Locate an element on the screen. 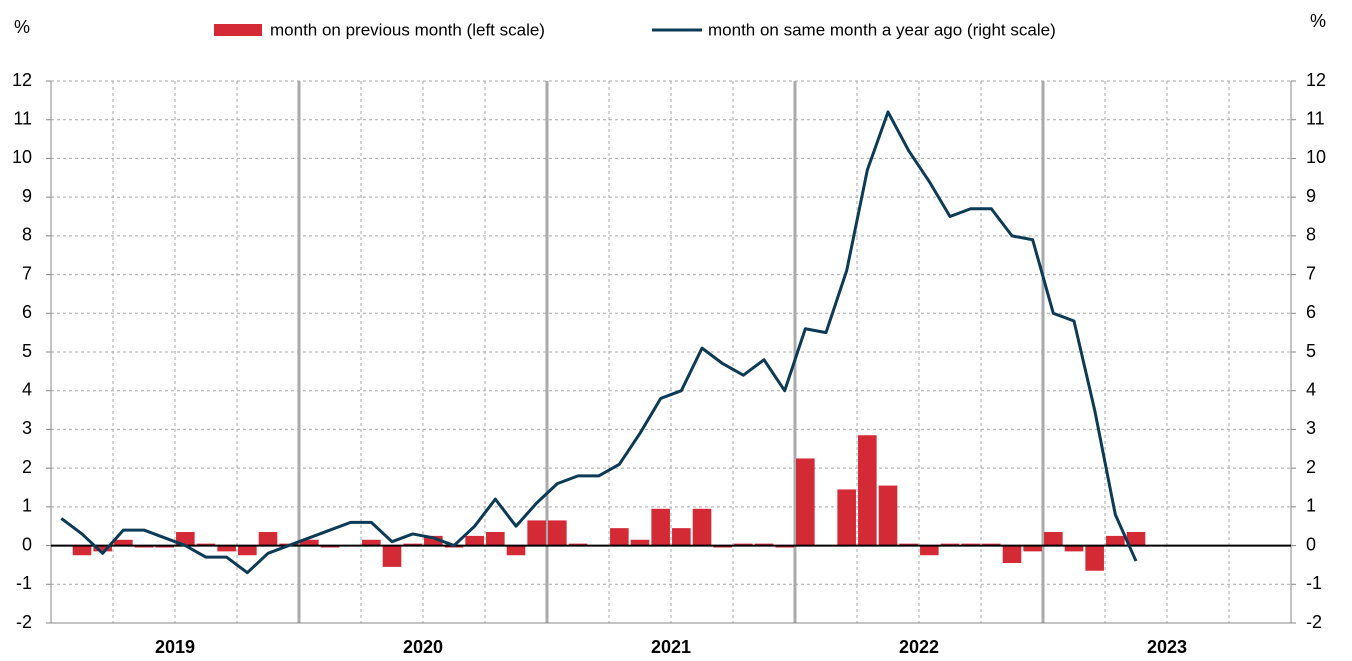  x-tick-label: 2021 is located at coordinates (671, 647).